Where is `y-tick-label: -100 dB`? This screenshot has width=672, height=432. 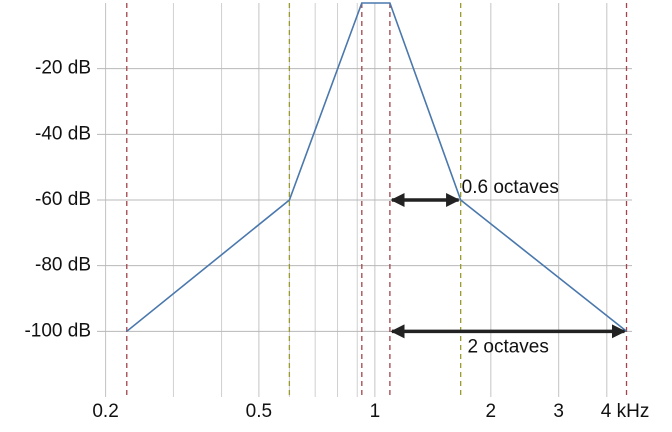 y-tick-label: -100 dB is located at coordinates (57, 330).